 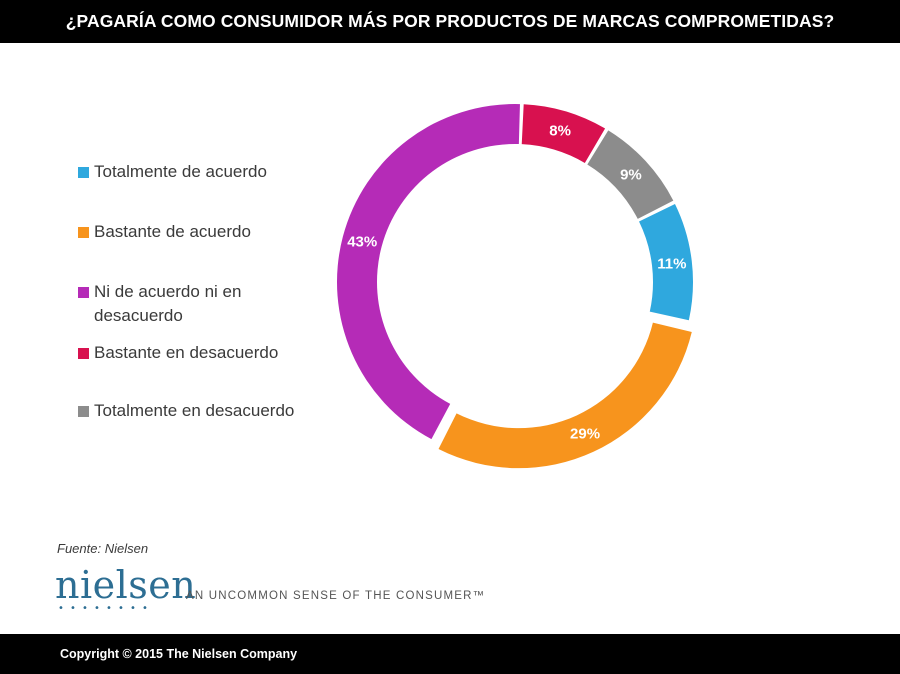 I want to click on slice-totalmente-de-acuerdo, so click(x=666, y=262).